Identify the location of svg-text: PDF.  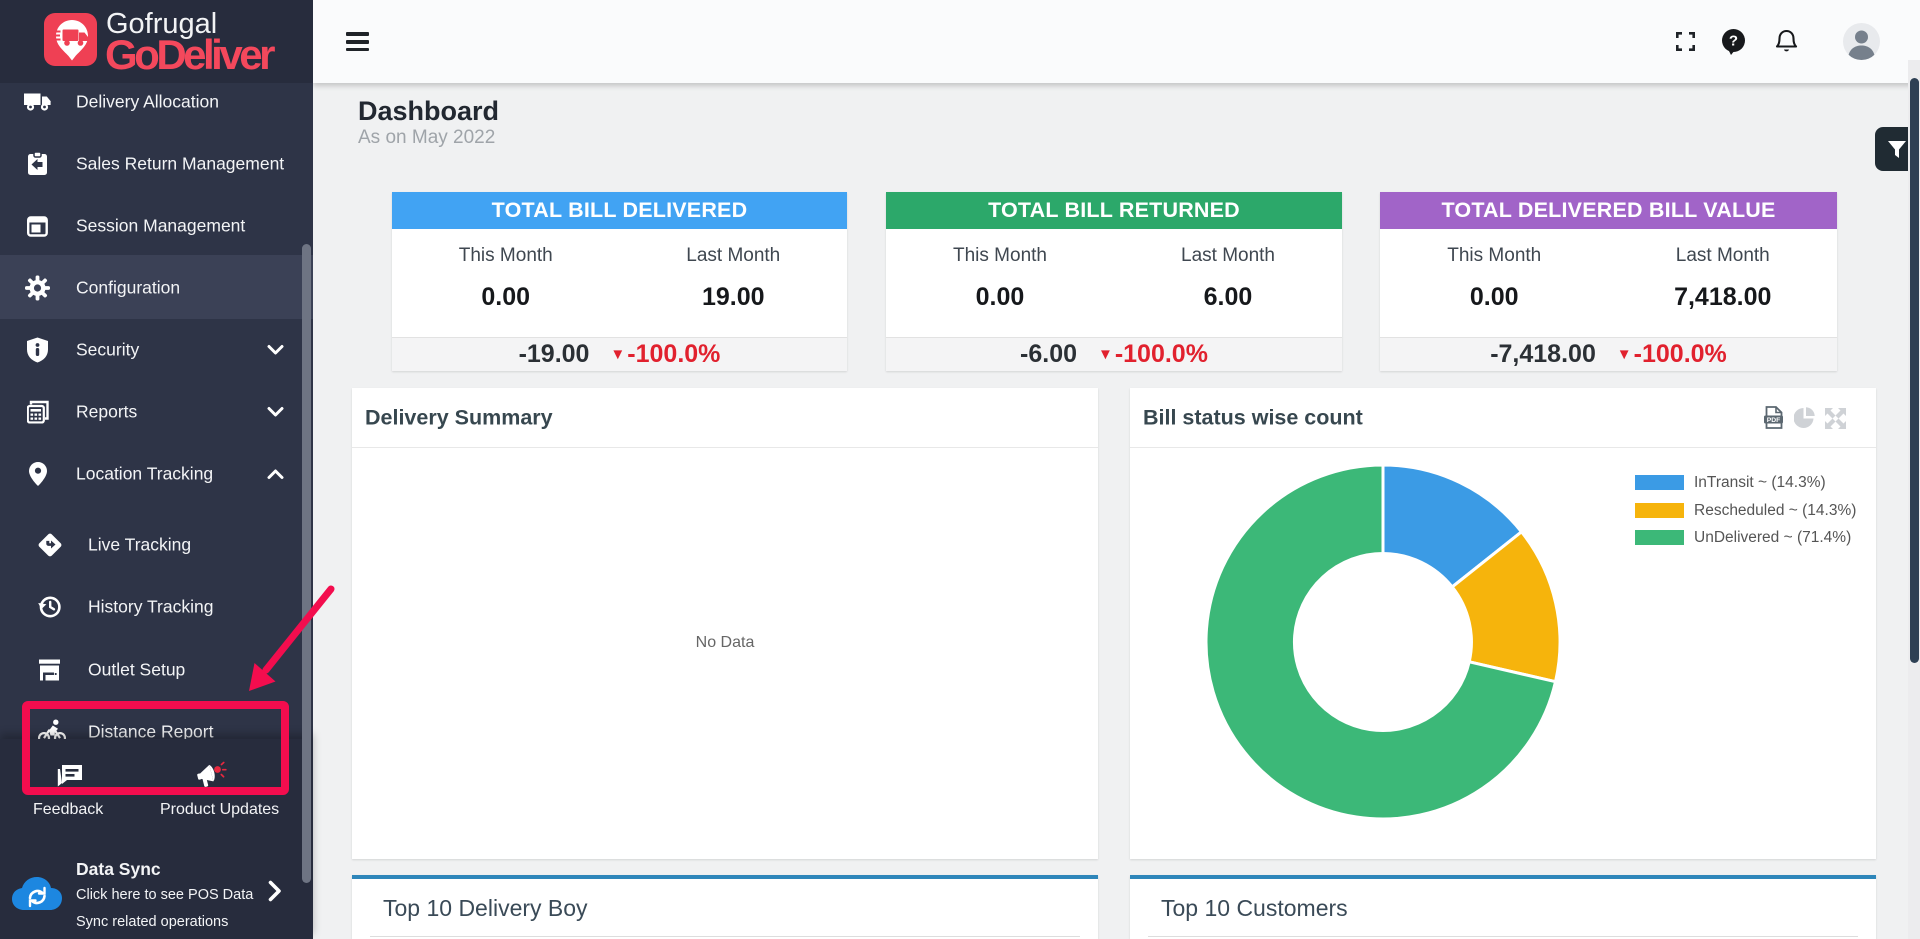
(1774, 420).